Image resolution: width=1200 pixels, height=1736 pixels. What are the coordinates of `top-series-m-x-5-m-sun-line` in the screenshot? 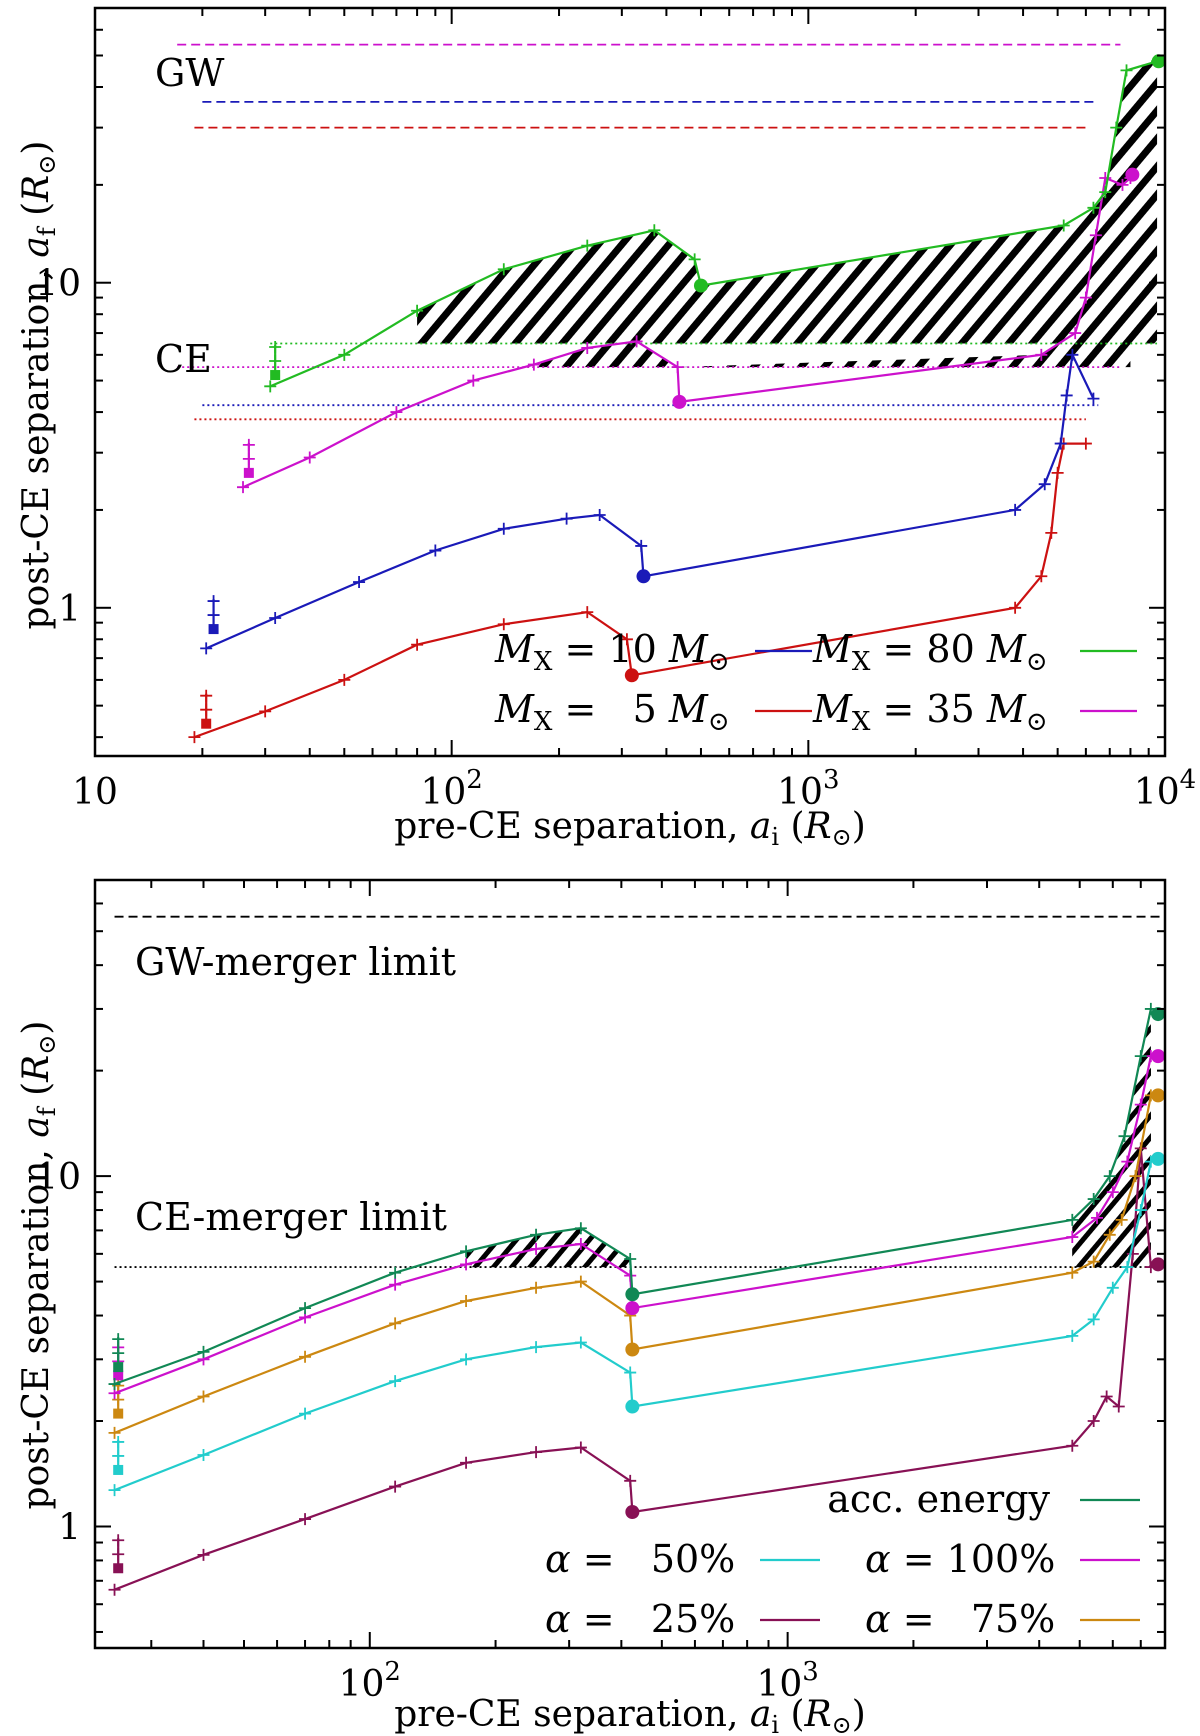 It's located at (640, 590).